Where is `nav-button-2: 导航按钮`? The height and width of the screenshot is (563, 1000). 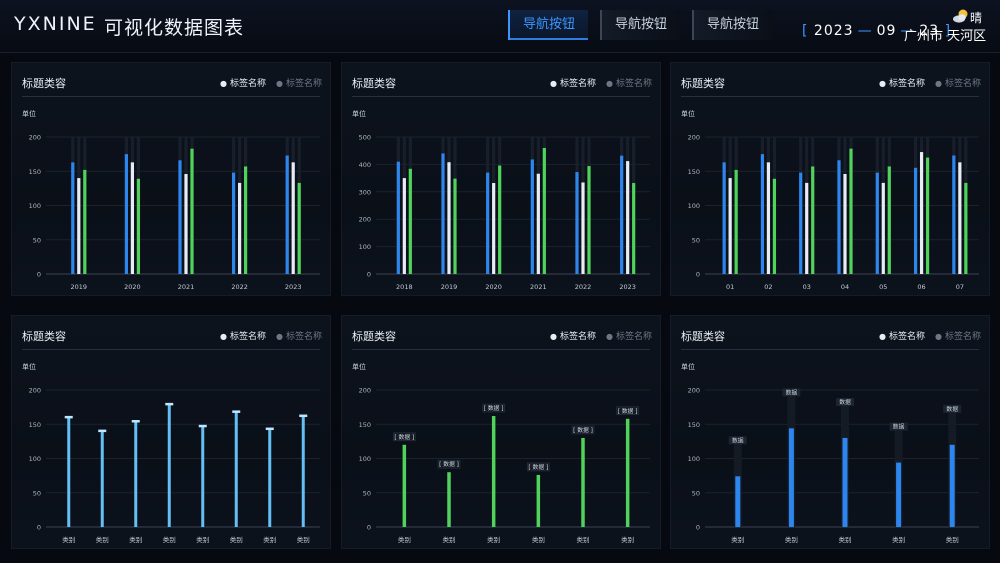
nav-button-2: 导航按钮 is located at coordinates (640, 25).